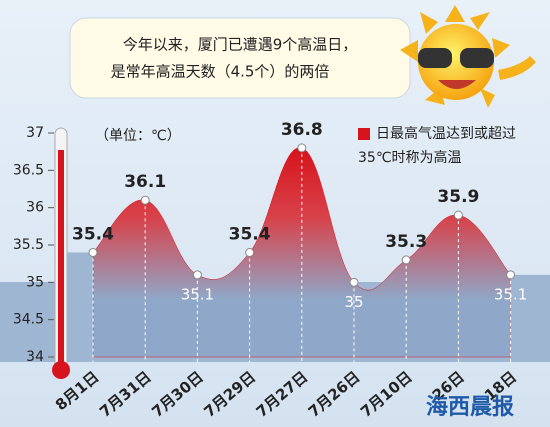 Image resolution: width=550 pixels, height=427 pixels. What do you see at coordinates (240, 45) in the screenshot?
I see `title: 今年以来，厦门已遭遇9个高温日，` at bounding box center [240, 45].